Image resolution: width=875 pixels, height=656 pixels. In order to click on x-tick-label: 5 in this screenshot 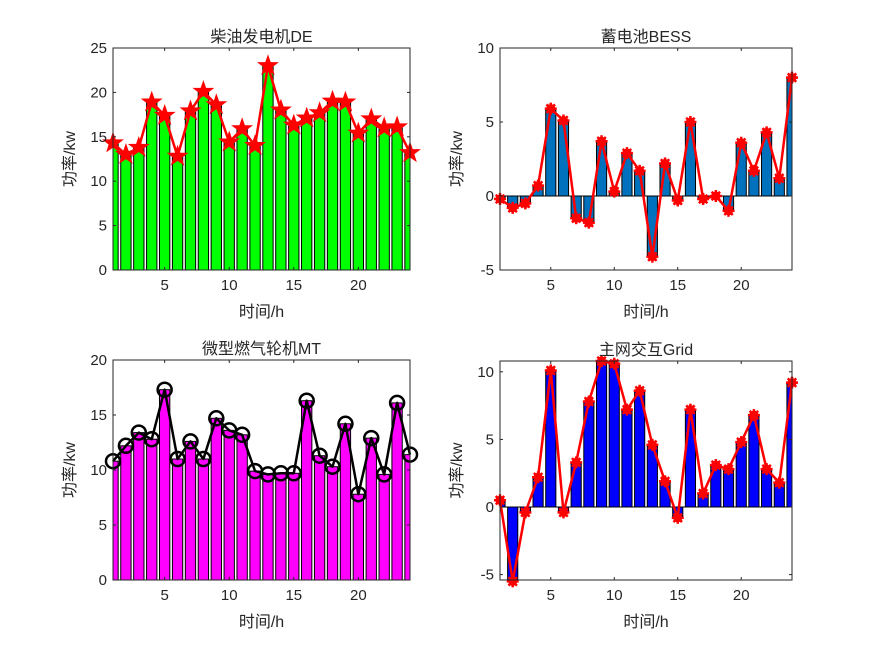, I will do `click(551, 595)`.